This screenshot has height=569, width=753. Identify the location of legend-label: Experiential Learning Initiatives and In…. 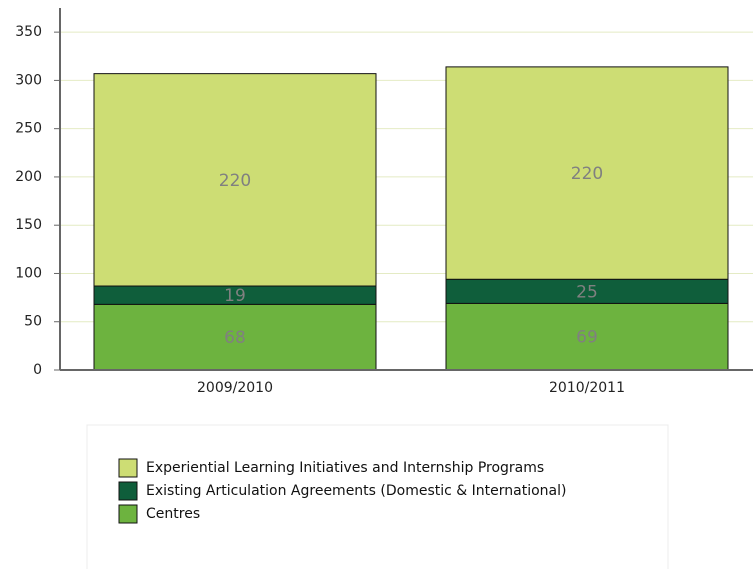
(345, 468).